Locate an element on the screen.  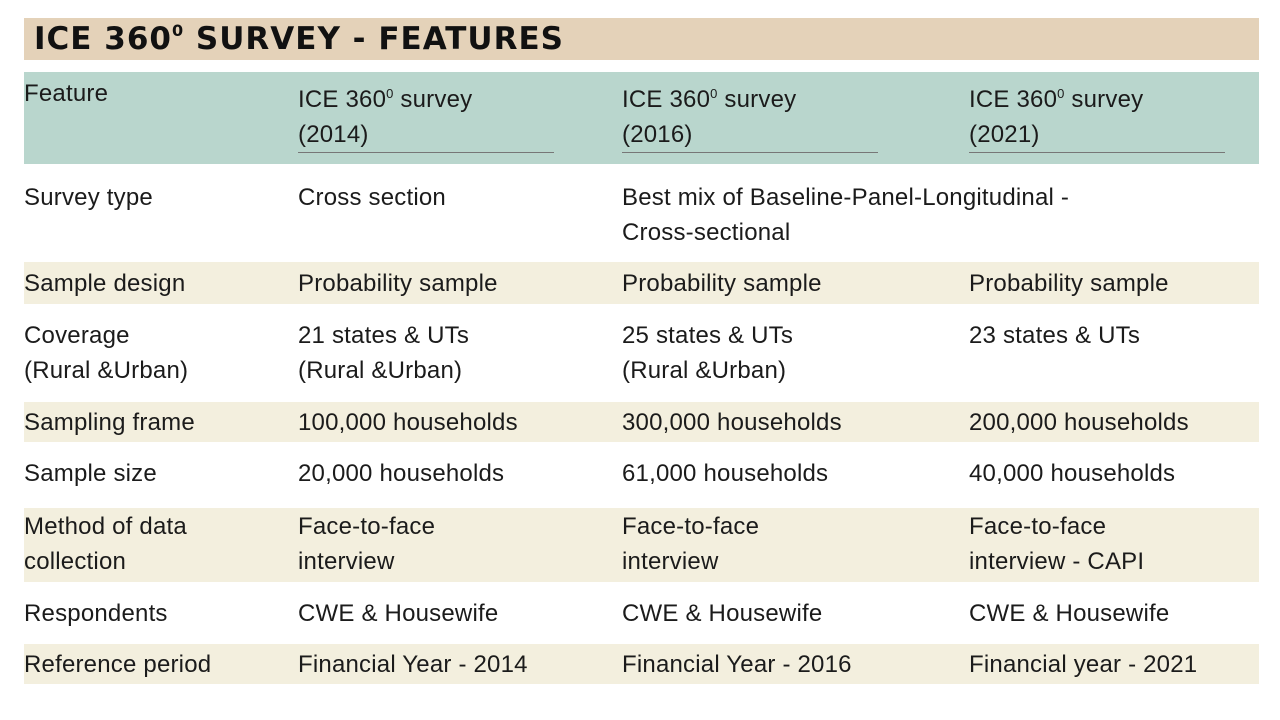
page-title: ICE 3600 SURVEY - FEATURES is located at coordinates (299, 39).